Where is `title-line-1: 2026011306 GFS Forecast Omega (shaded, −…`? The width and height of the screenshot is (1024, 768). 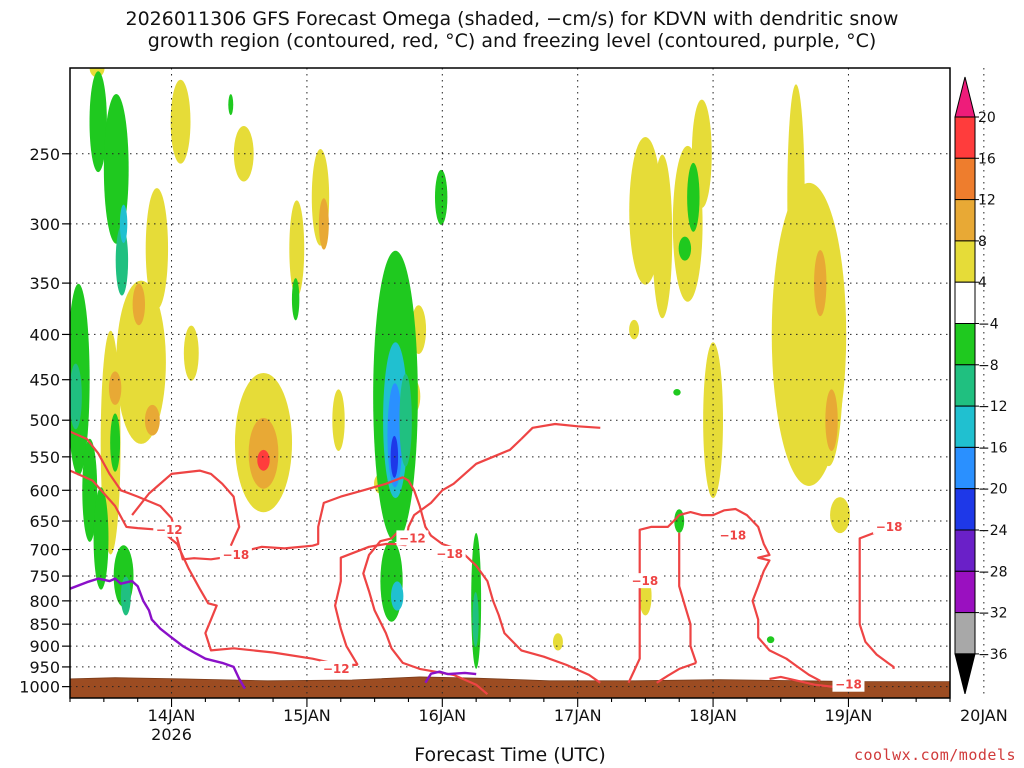
title-line-1: 2026011306 GFS Forecast Omega (shaded, −… is located at coordinates (512, 19).